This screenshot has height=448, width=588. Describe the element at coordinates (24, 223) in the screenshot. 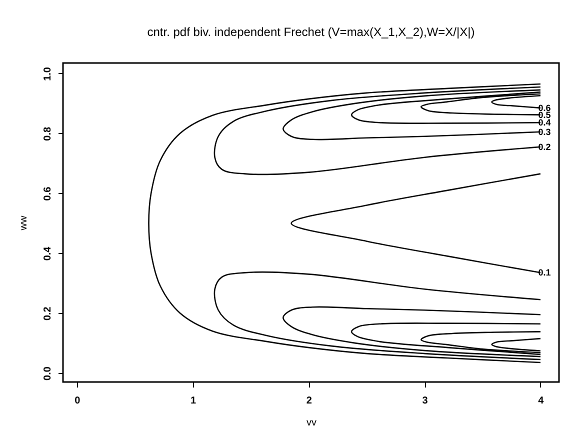

I see `y-axis-title: ww` at that location.